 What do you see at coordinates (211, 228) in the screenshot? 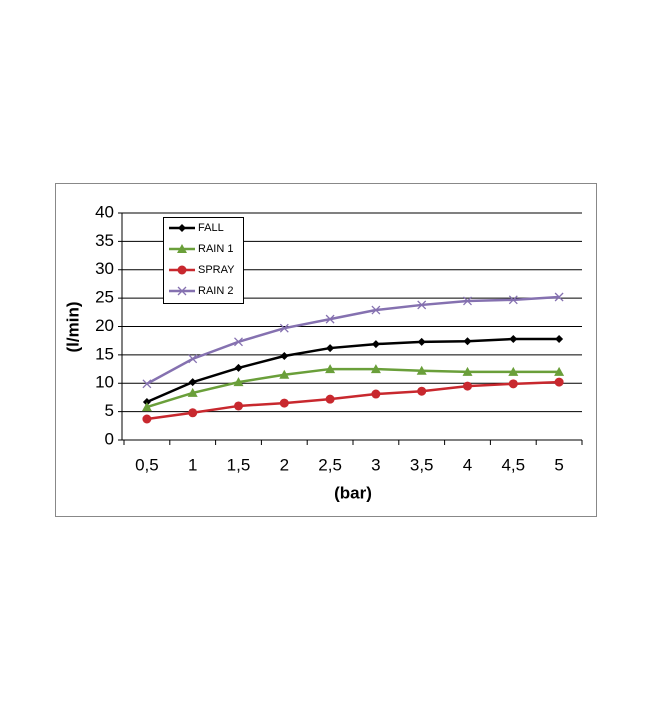
I see `legend-label: FALL` at bounding box center [211, 228].